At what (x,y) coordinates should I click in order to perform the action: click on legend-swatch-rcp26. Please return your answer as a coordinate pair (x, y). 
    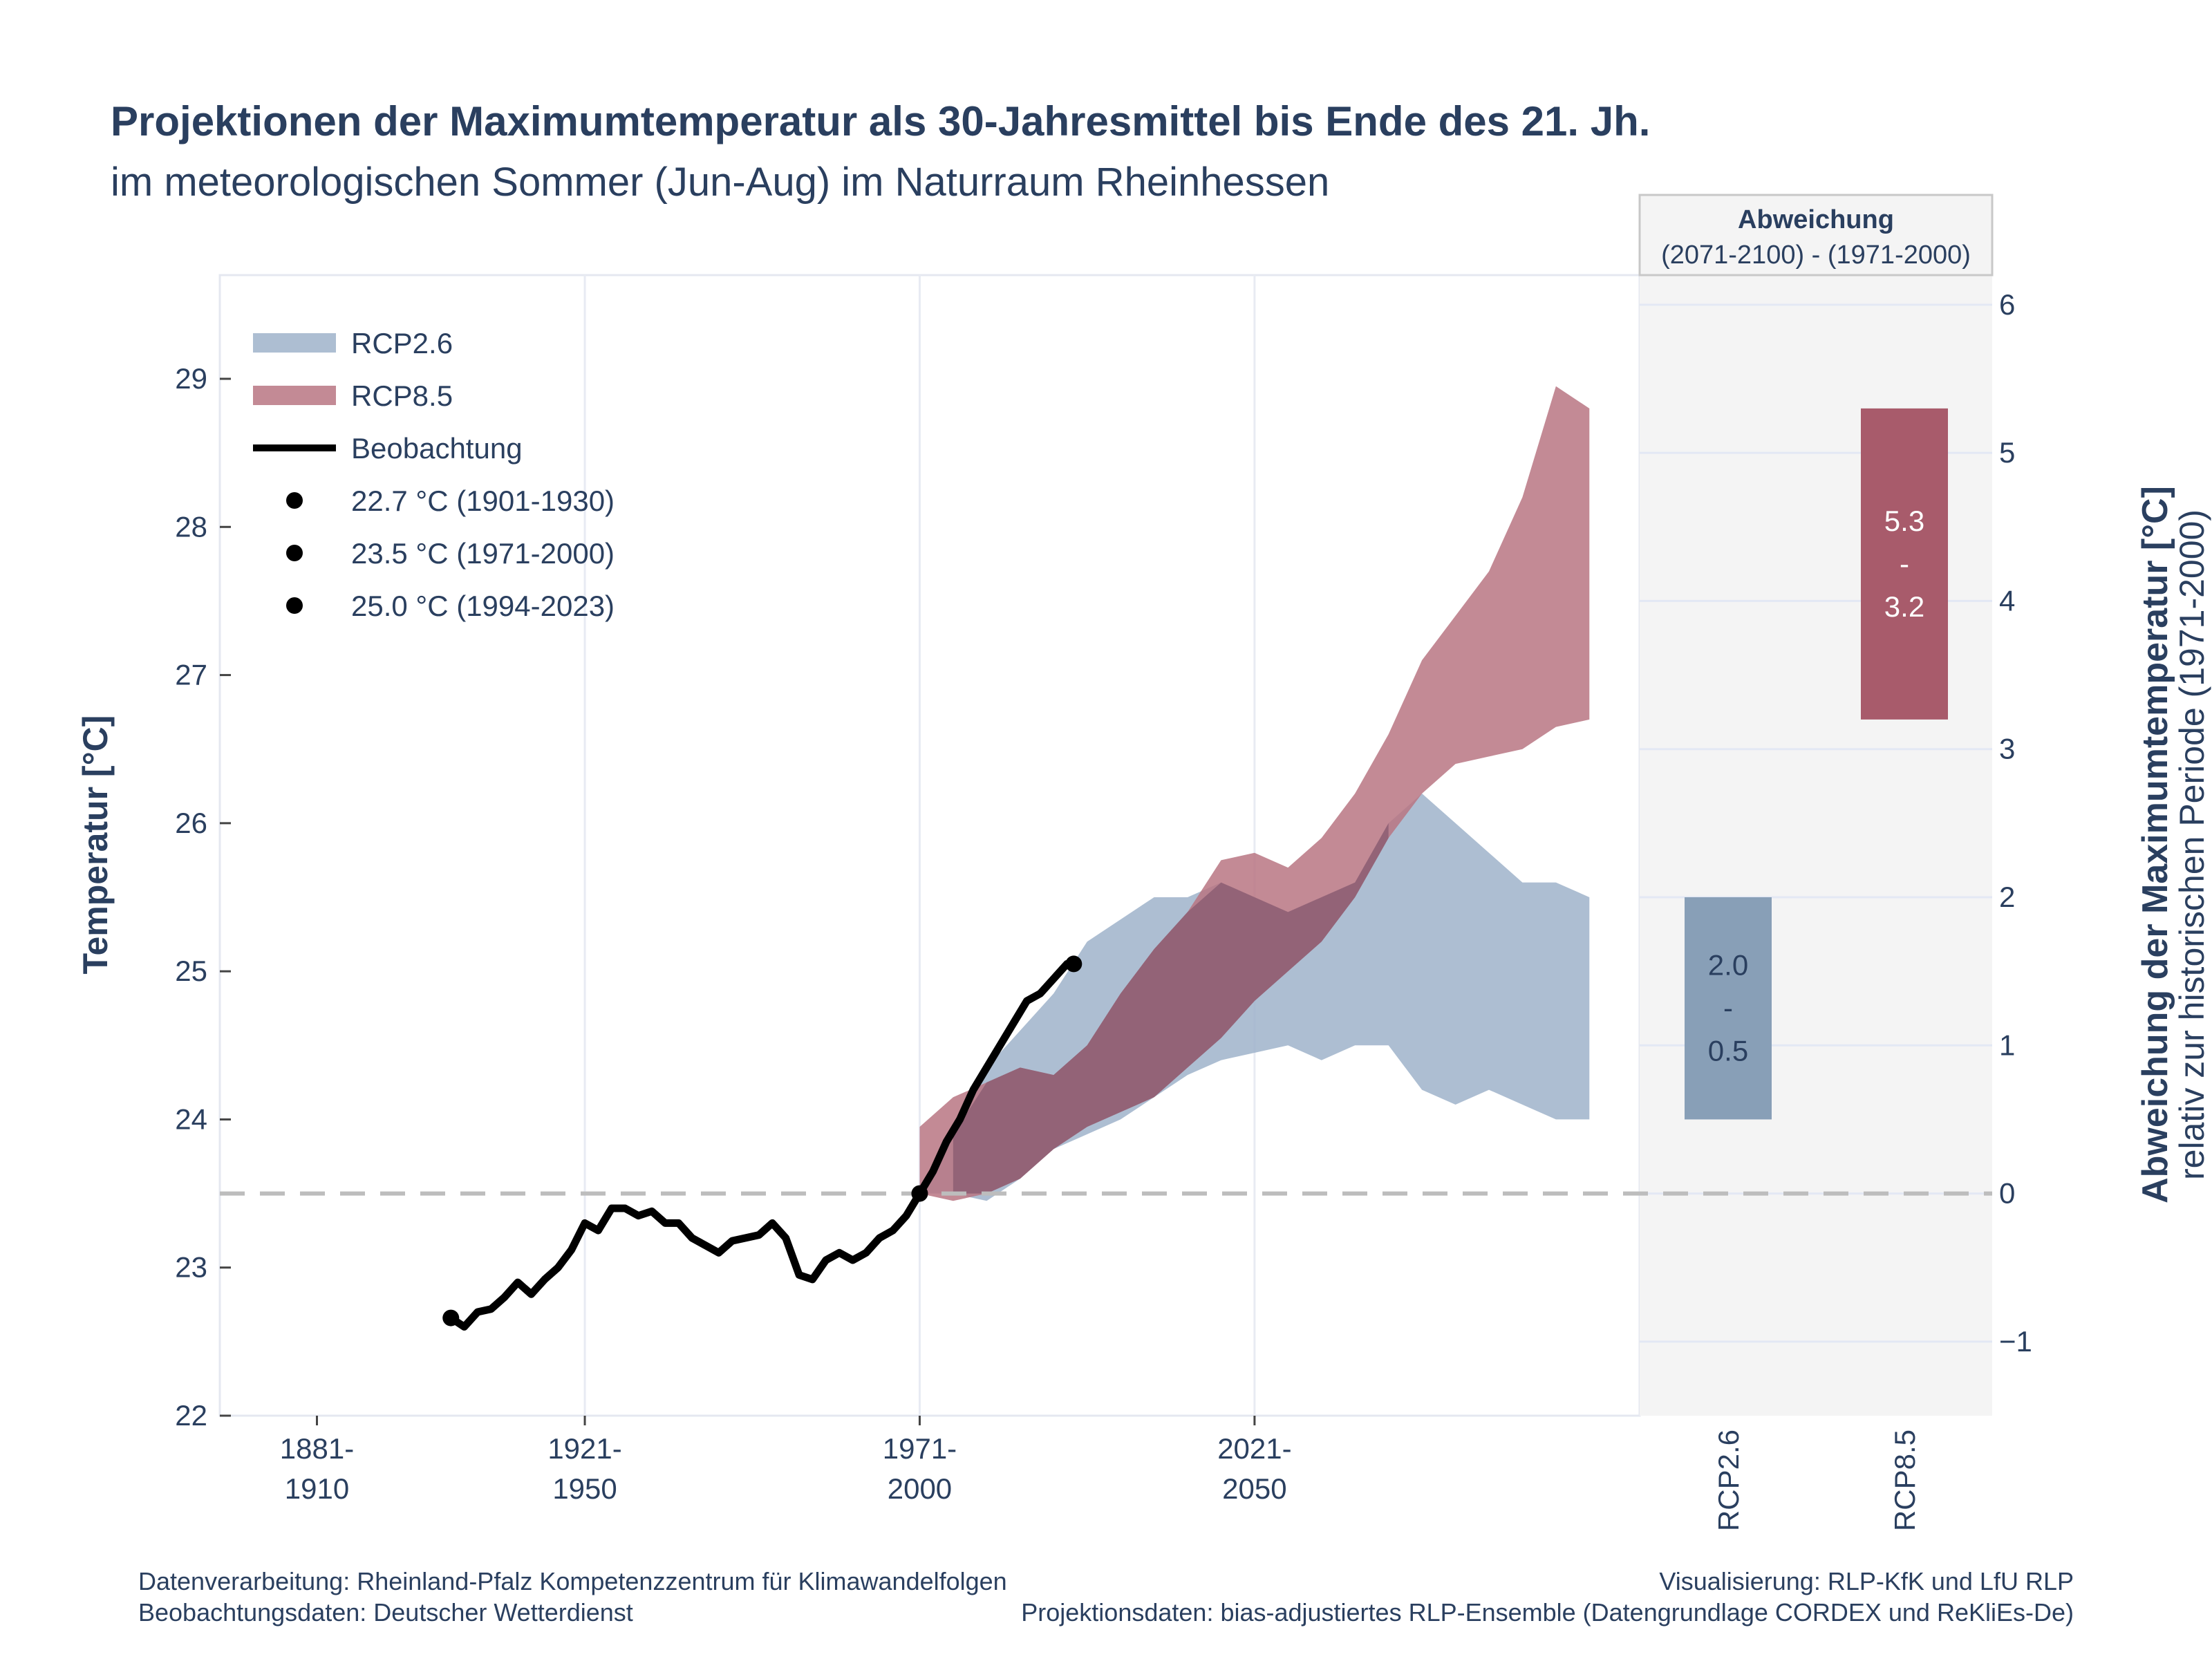
    Looking at the image, I should click on (294, 343).